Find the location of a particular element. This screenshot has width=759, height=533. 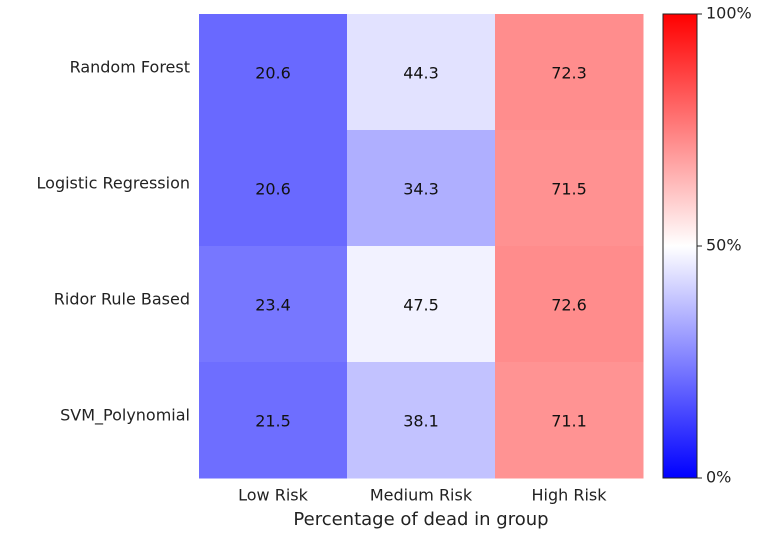

cell-label: 72.3 is located at coordinates (569, 73).